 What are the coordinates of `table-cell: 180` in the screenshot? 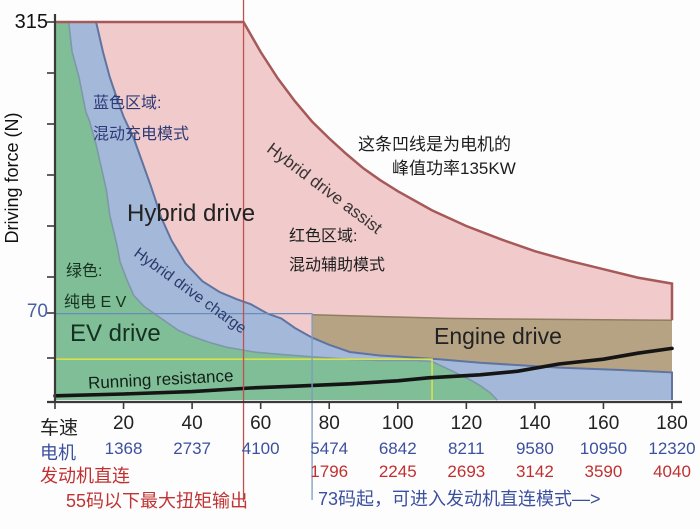 It's located at (672, 423).